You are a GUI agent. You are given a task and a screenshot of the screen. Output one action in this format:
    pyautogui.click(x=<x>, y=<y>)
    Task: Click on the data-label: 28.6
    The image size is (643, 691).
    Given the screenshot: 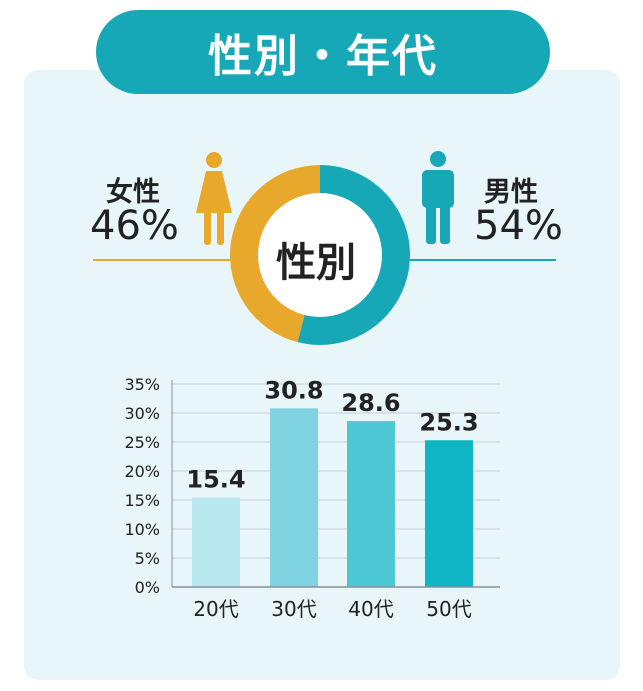 What is the action you would take?
    pyautogui.click(x=370, y=403)
    